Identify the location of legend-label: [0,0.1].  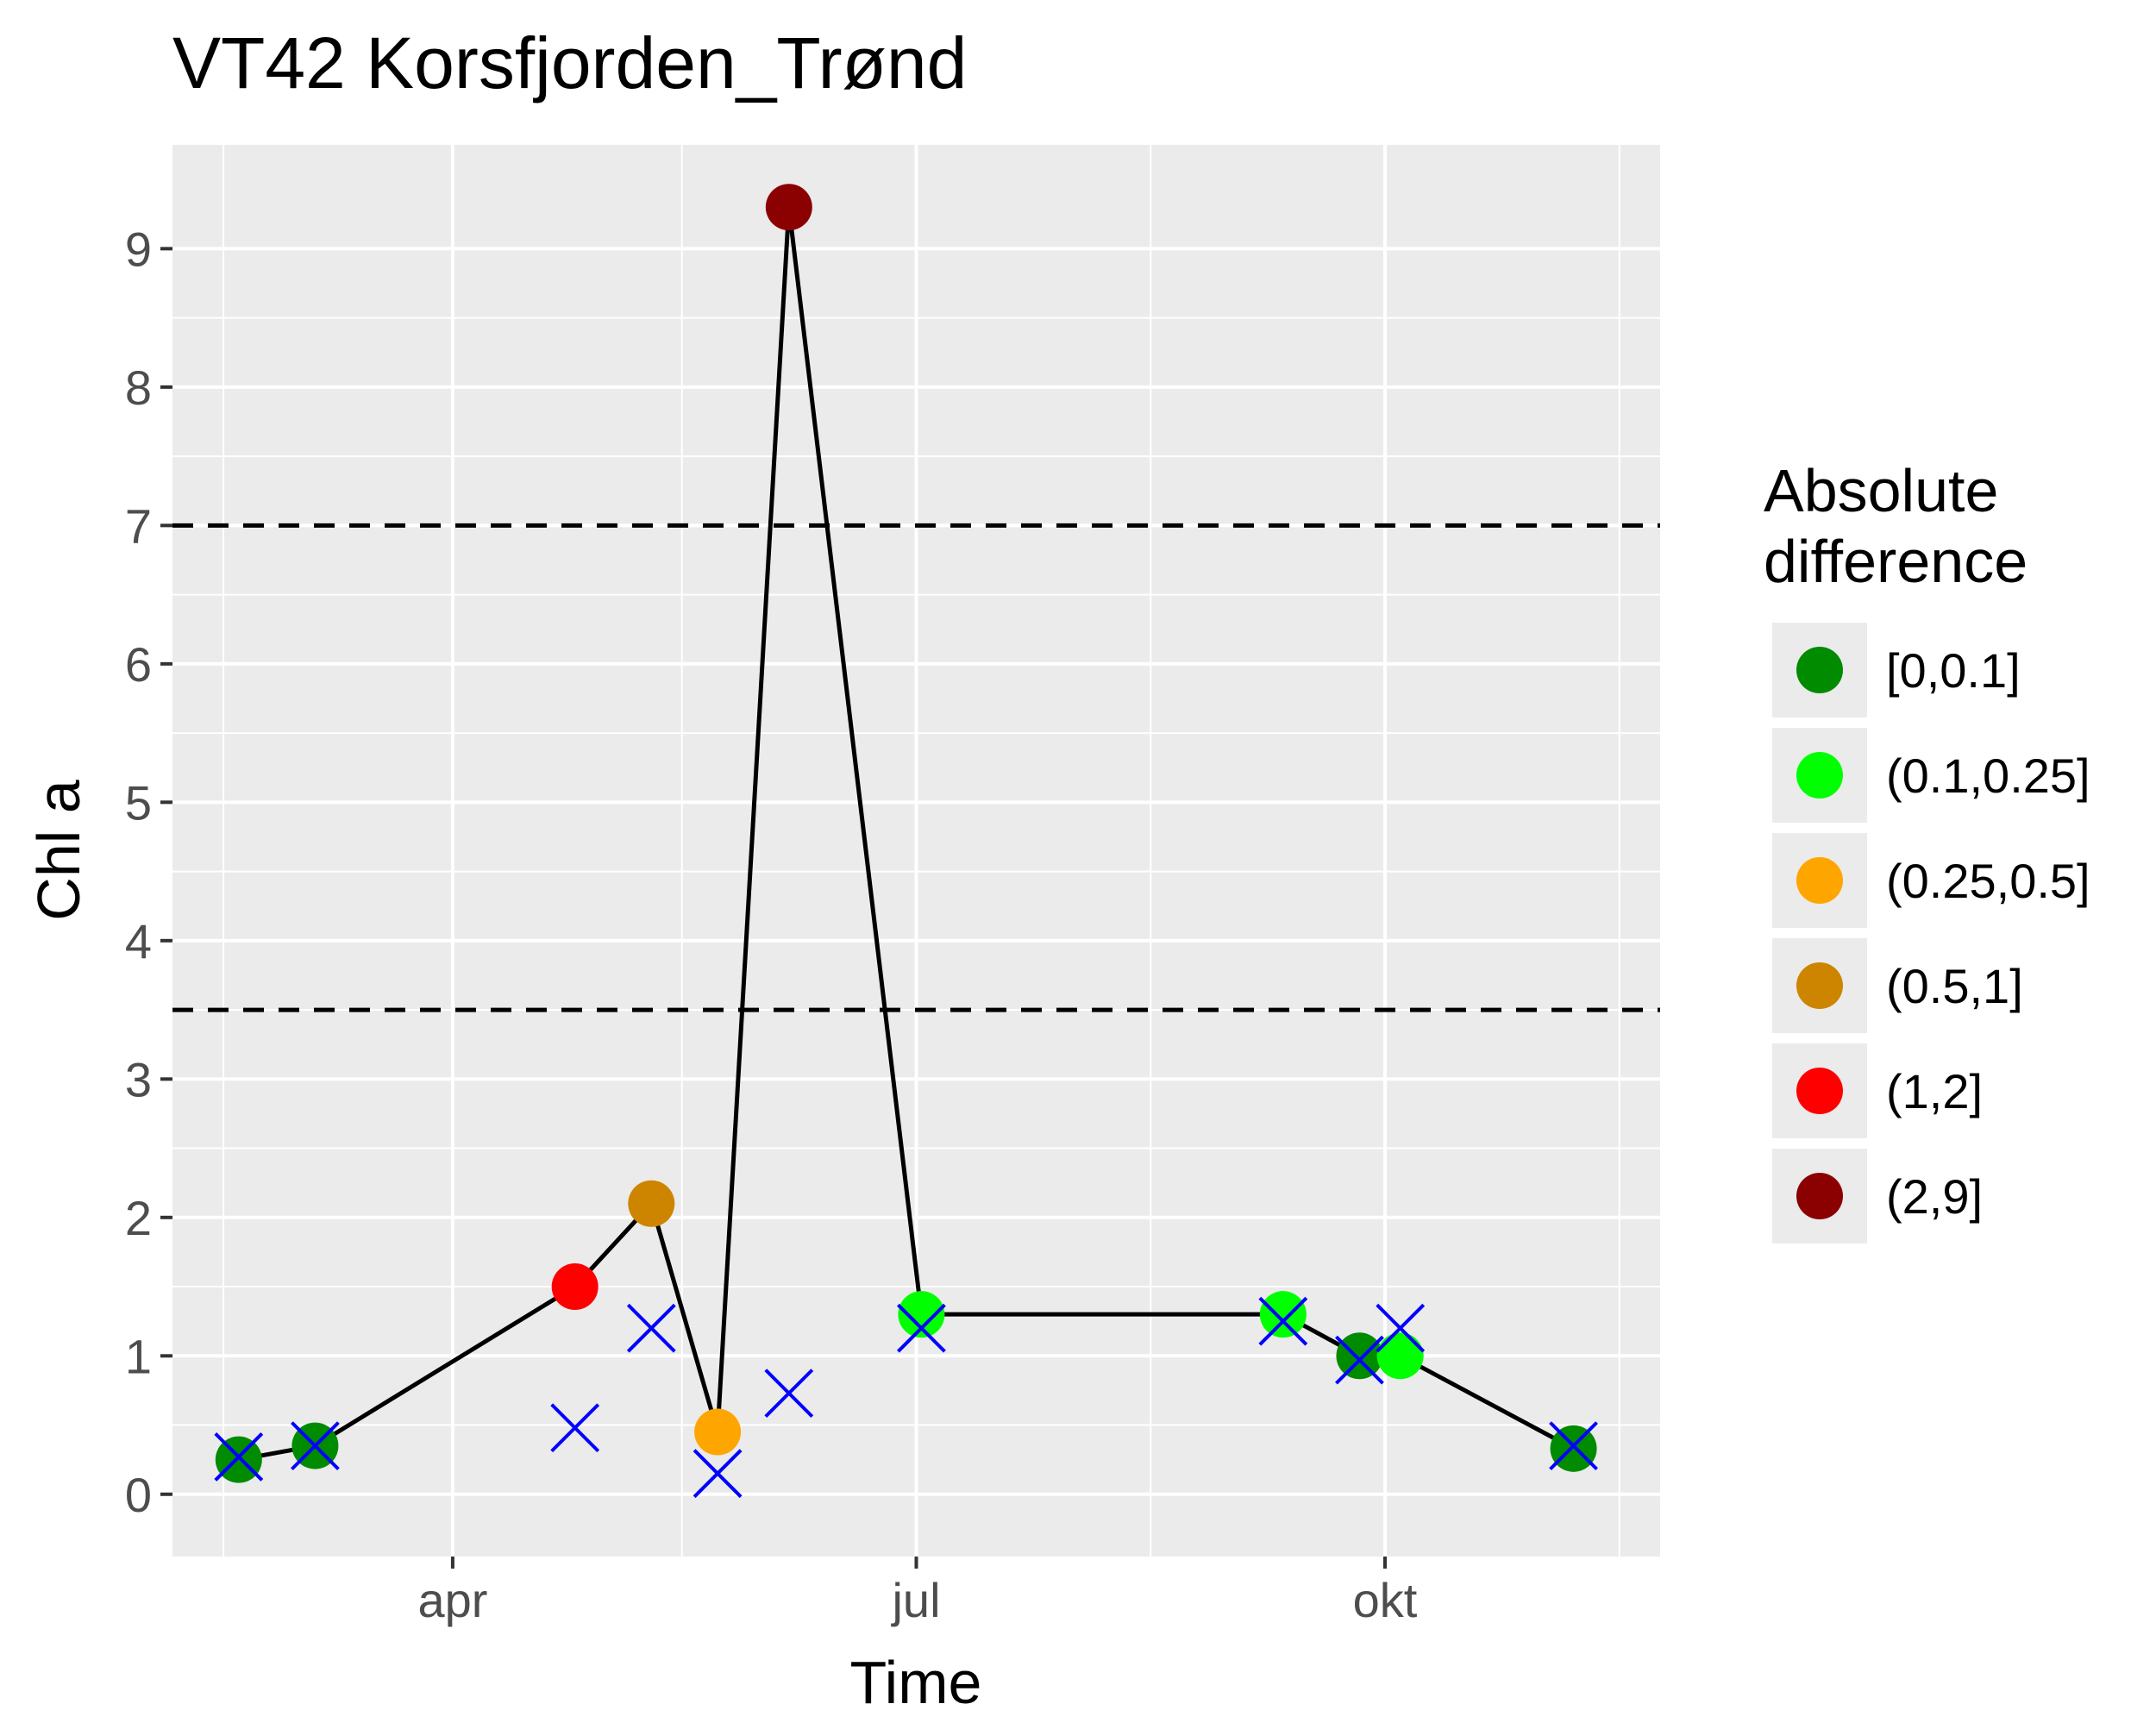
(1953, 671).